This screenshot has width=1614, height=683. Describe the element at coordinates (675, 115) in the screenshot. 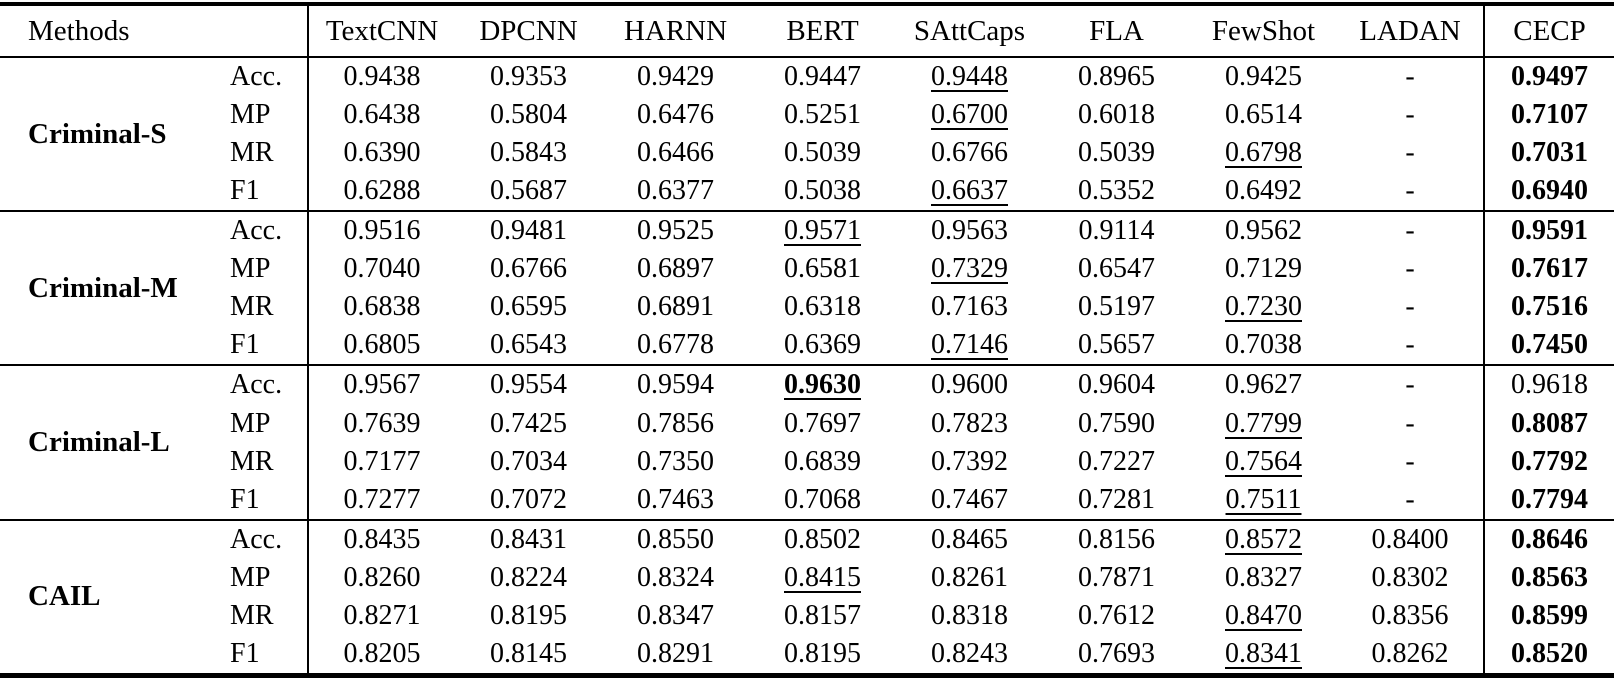

I see `value-cell: 0.6476` at that location.